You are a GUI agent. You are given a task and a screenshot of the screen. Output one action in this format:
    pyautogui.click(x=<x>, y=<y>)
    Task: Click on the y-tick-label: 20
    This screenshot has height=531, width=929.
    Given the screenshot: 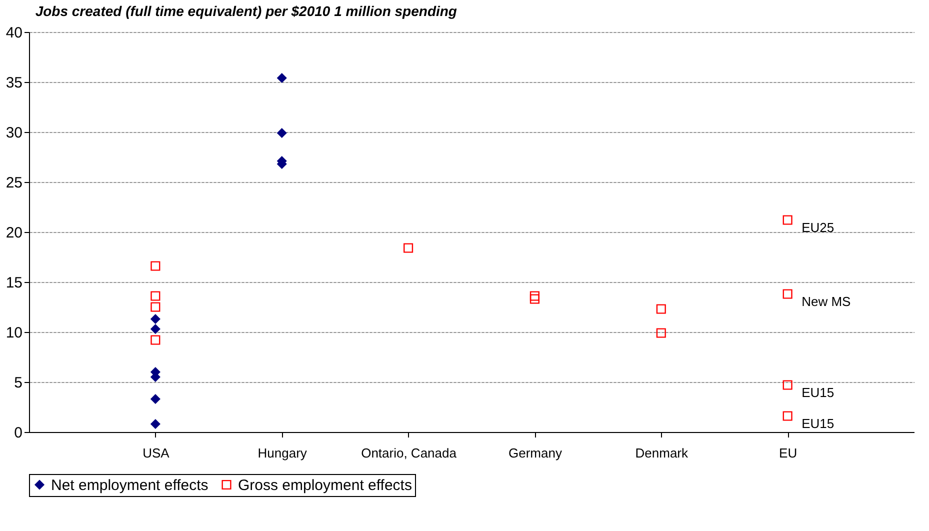 What is the action you would take?
    pyautogui.click(x=14, y=233)
    